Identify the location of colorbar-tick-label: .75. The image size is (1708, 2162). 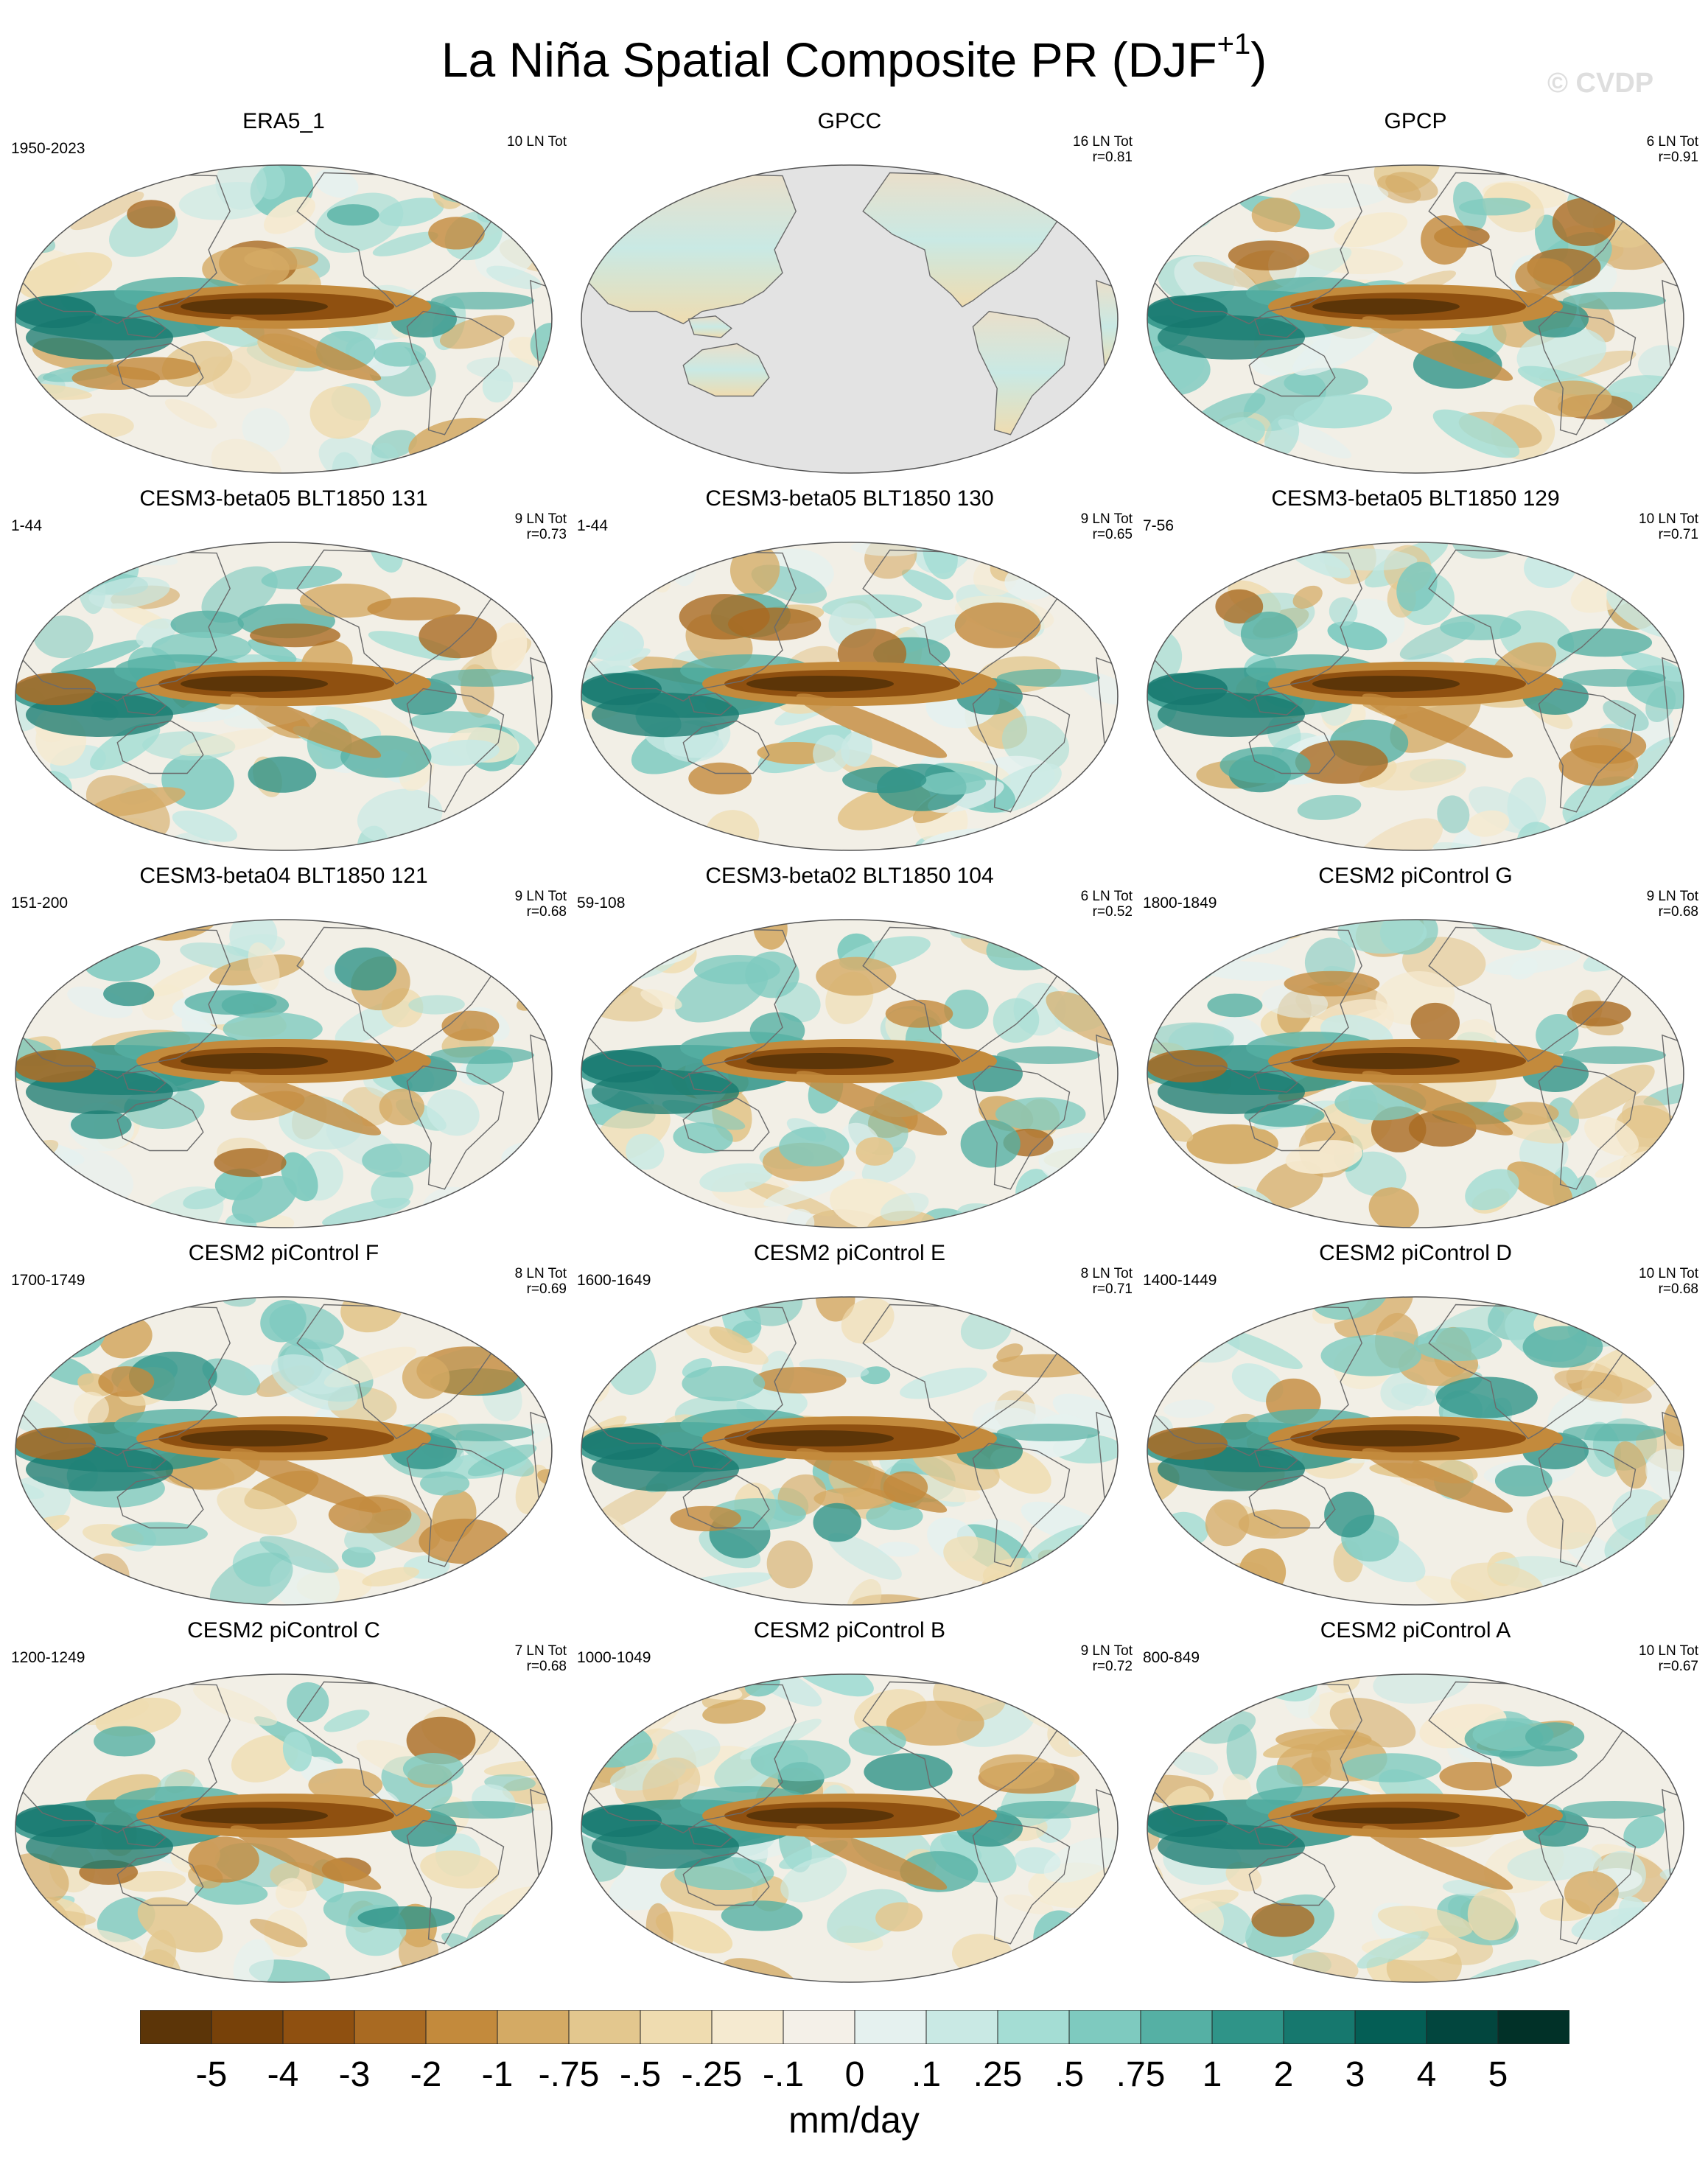
(1141, 2074).